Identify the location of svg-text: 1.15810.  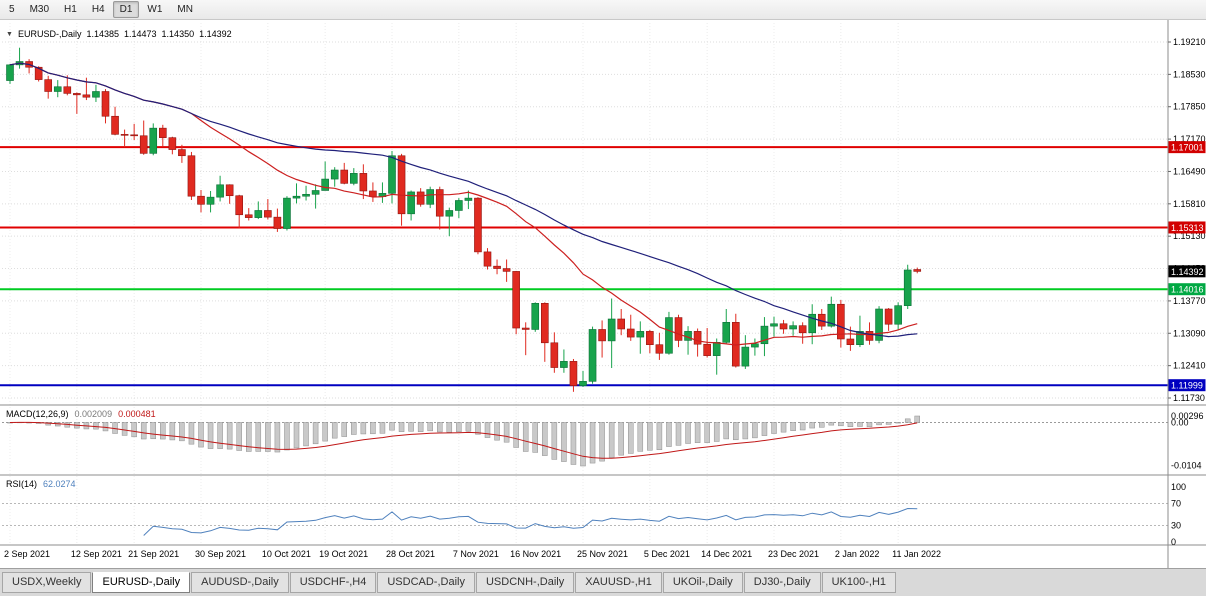
(1189, 204).